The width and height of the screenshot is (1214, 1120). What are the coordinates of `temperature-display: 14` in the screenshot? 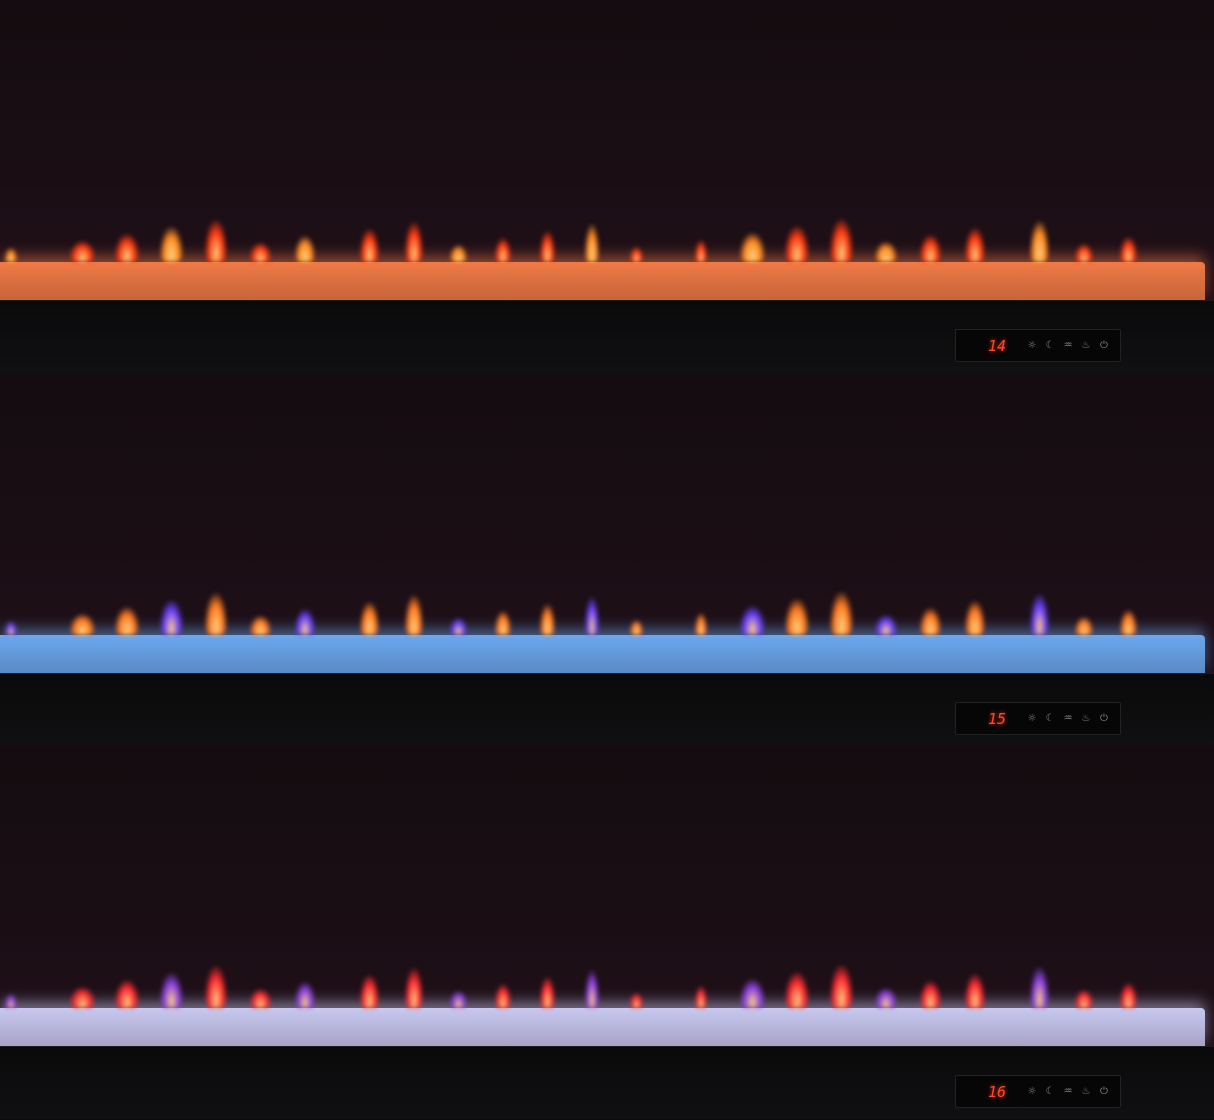 It's located at (997, 345).